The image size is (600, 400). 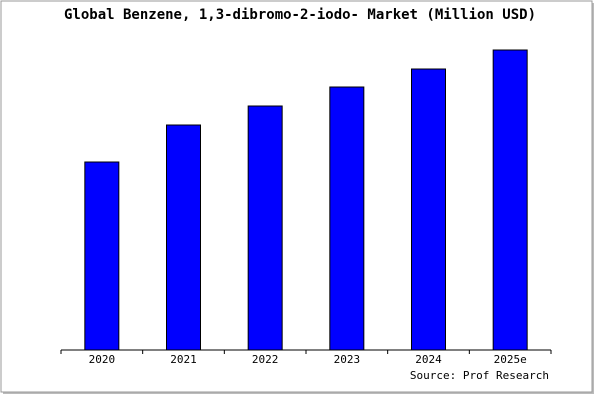 I want to click on source-note: Source: Prof Research, so click(x=479, y=375).